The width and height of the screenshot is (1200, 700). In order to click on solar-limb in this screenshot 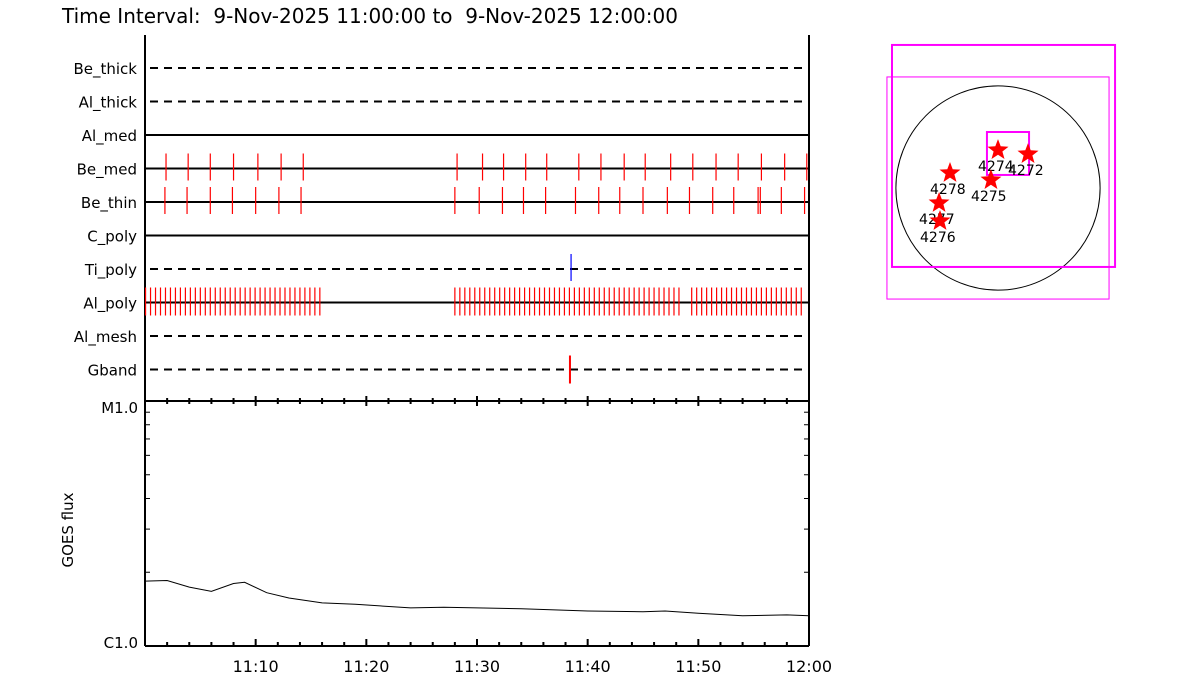, I will do `click(998, 188)`.